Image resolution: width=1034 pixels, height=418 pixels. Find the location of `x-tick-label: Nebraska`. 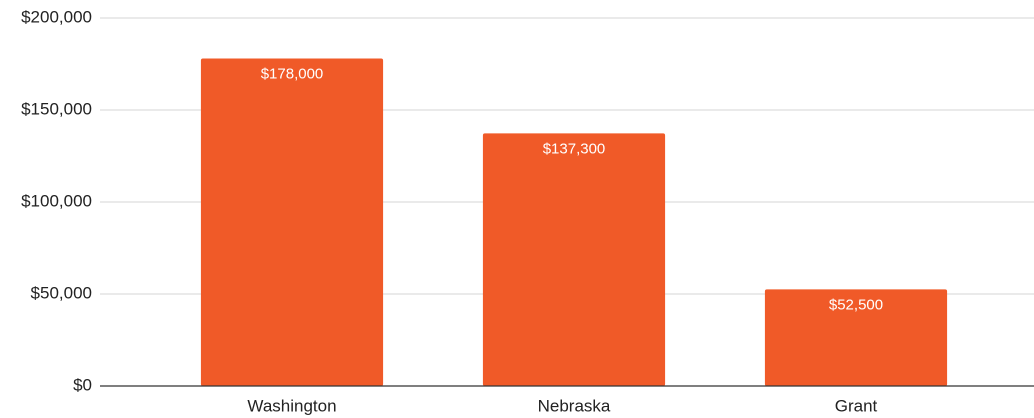

x-tick-label: Nebraska is located at coordinates (574, 405).